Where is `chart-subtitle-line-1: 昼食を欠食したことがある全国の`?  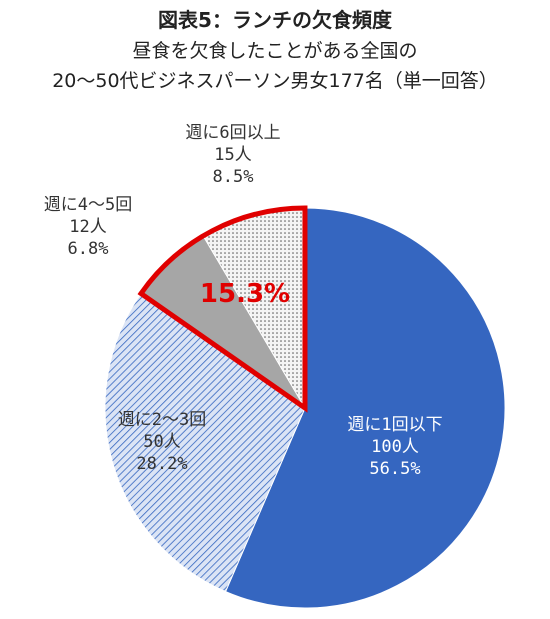
chart-subtitle-line-1: 昼食を欠食したことがある全国の is located at coordinates (275, 51).